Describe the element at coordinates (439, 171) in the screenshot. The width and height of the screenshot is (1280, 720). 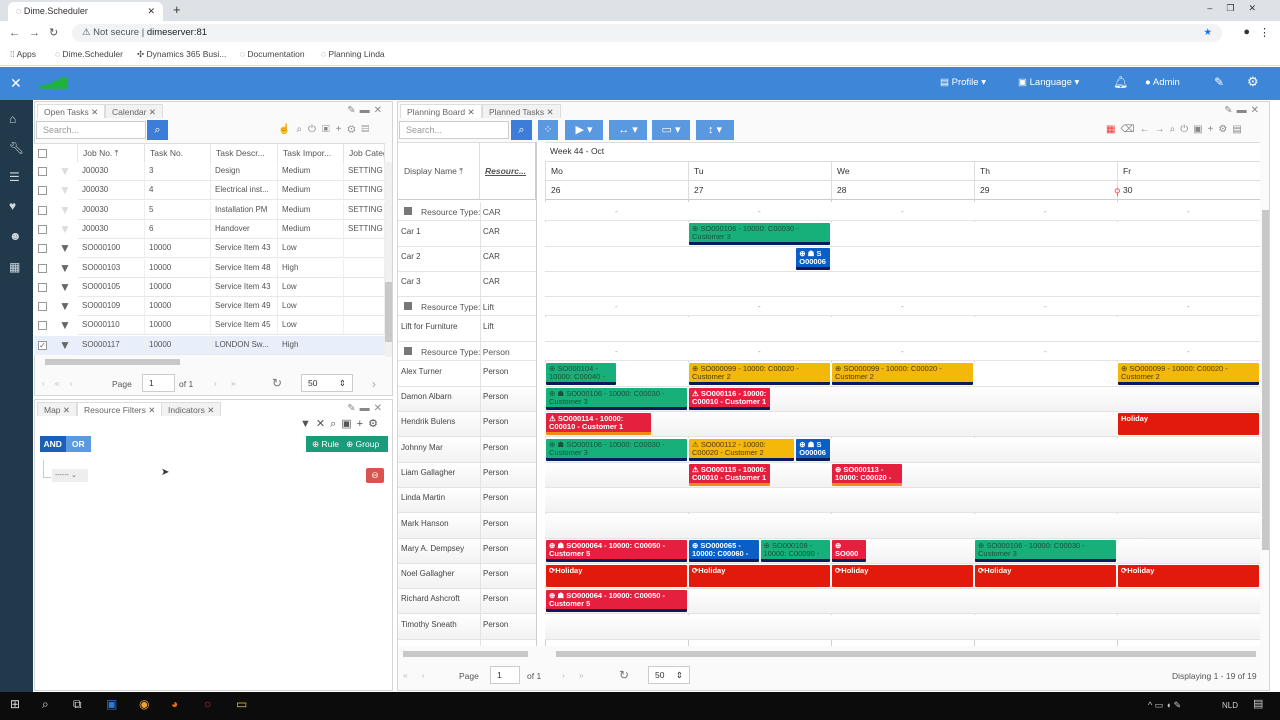
I see `column-display-name: Display Name ⤒` at that location.